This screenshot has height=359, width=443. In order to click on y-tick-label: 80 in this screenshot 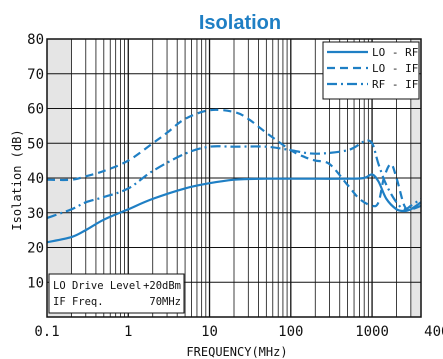, I will do `click(35, 40)`.